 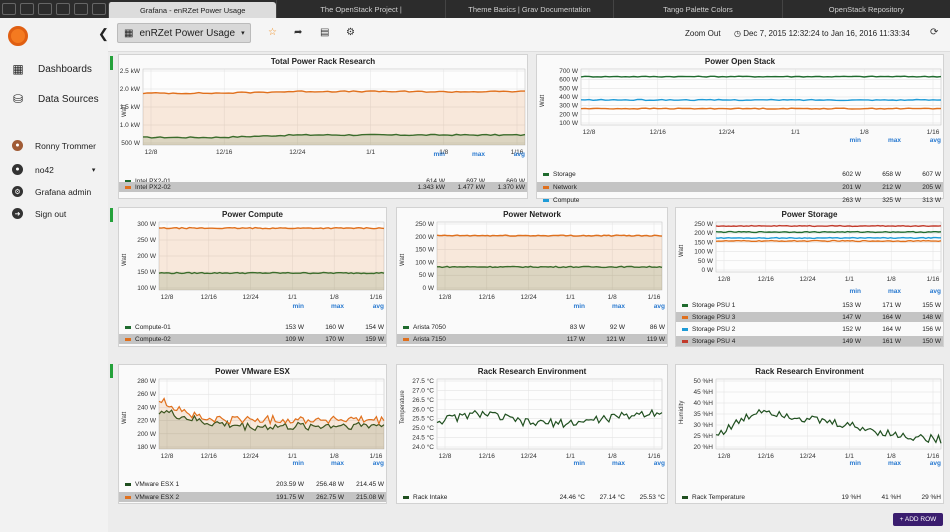 What do you see at coordinates (934, 32) in the screenshot?
I see `refresh-icon: ⟳` at bounding box center [934, 32].